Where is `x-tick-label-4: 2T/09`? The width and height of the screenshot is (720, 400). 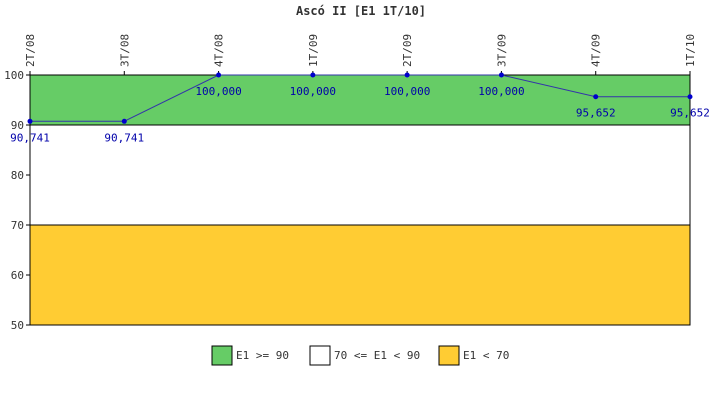
x-tick-label-4: 2T/09 is located at coordinates (407, 50).